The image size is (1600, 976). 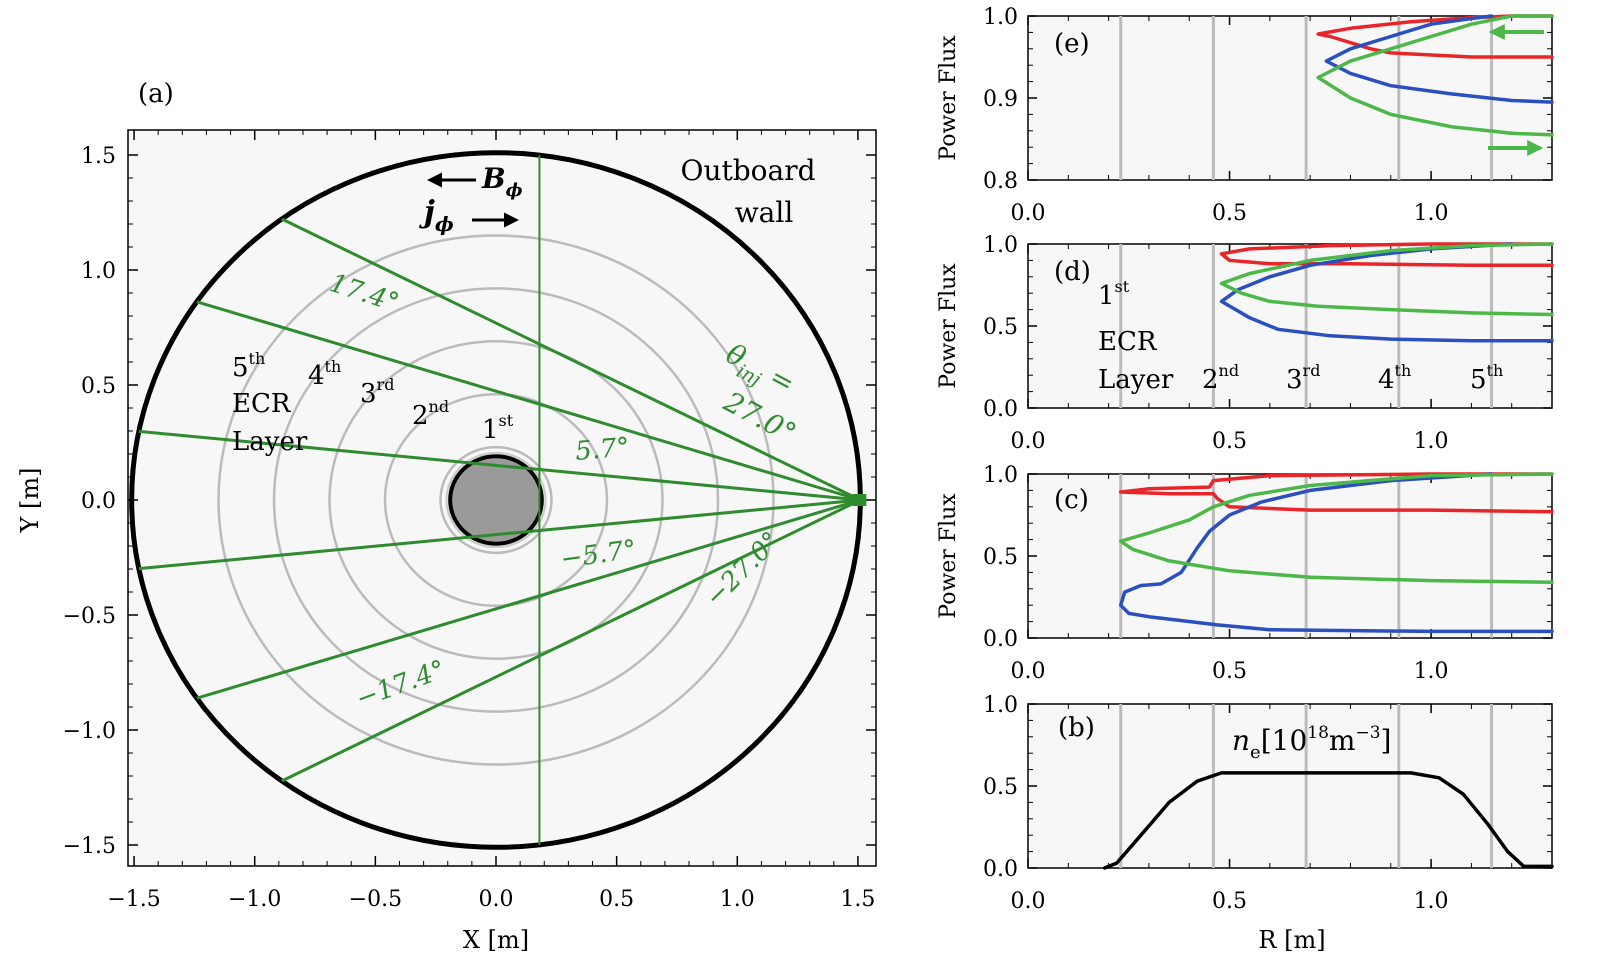 I want to click on d-3rd-label: 3rd, so click(x=1303, y=378).